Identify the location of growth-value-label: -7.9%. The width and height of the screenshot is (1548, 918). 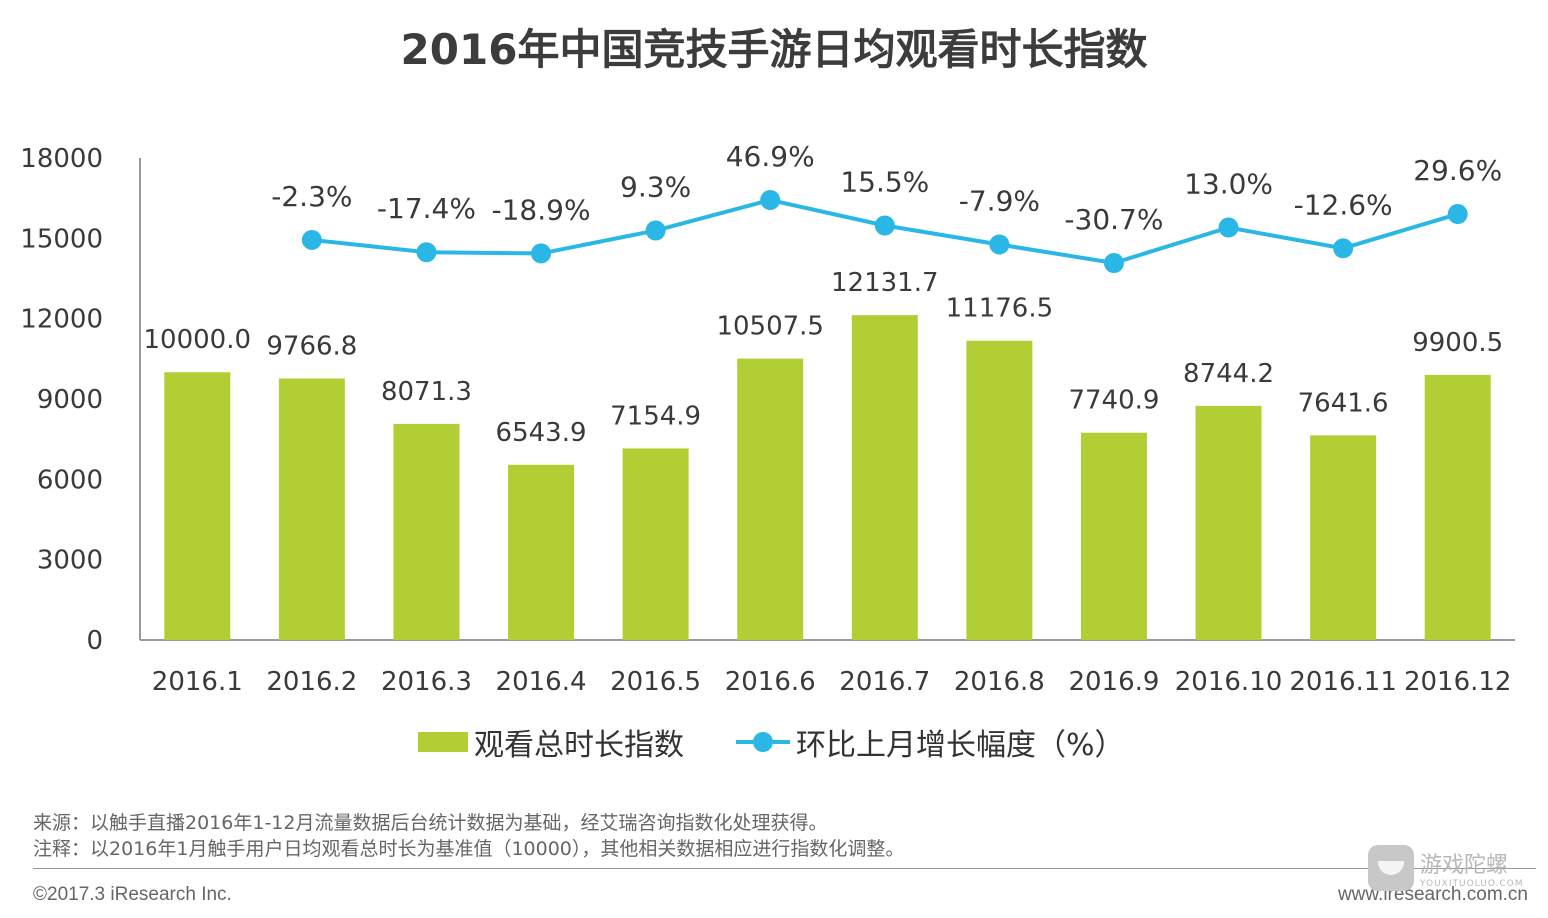
(999, 200).